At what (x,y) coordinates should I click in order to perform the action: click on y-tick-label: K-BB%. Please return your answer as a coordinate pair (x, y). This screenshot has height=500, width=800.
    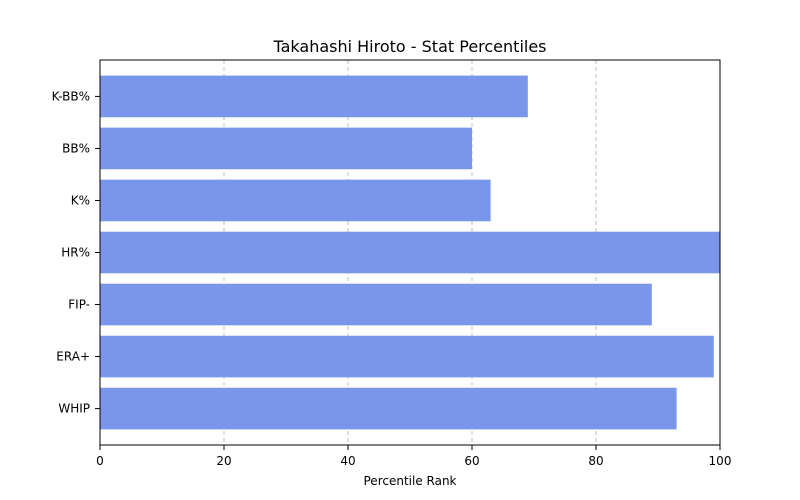
    Looking at the image, I should click on (71, 96).